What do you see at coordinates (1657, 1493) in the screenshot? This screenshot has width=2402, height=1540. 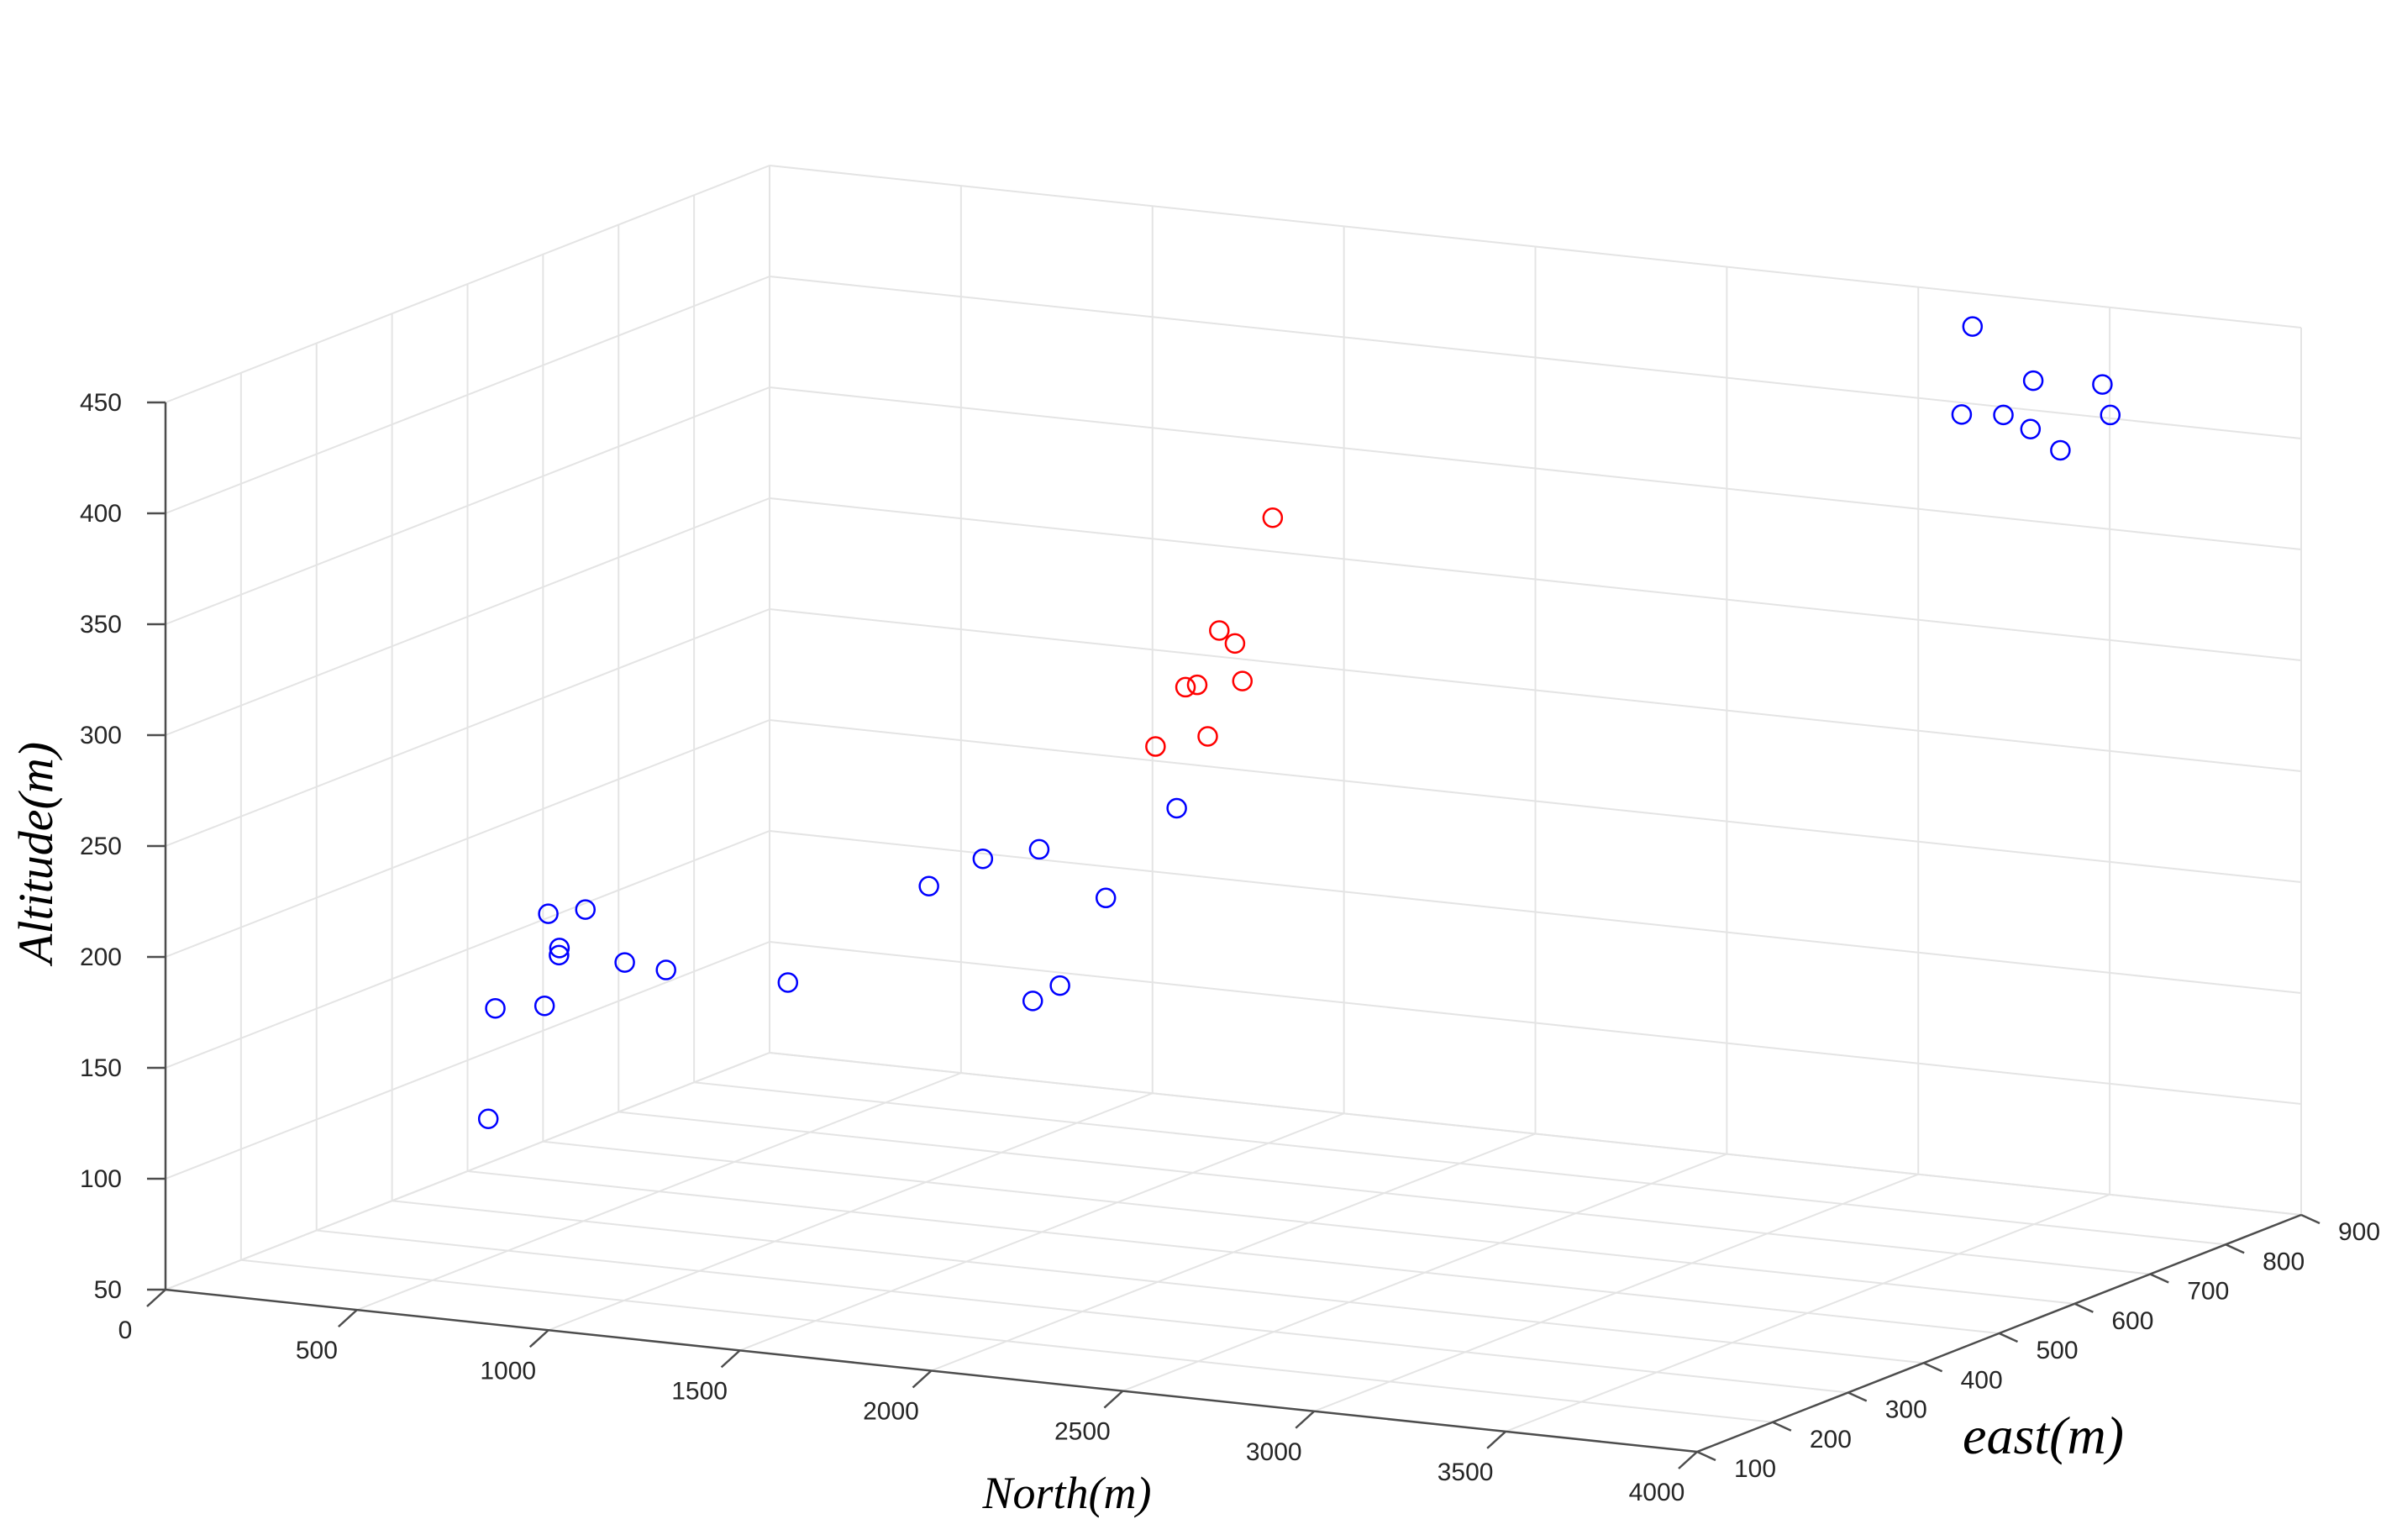 I see `x-tick-label: 4000` at bounding box center [1657, 1493].